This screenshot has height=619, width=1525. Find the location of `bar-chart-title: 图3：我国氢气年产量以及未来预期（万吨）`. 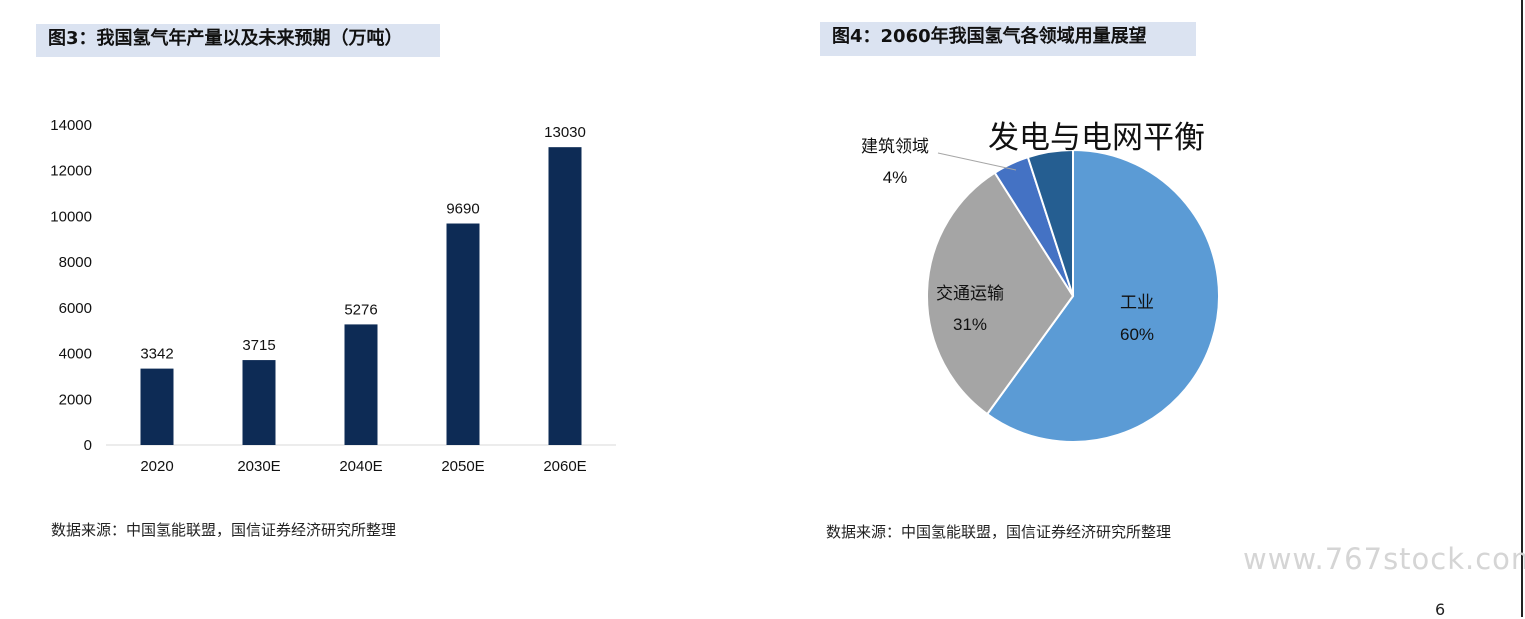

bar-chart-title: 图3：我国氢气年产量以及未来预期（万吨） is located at coordinates (238, 40).